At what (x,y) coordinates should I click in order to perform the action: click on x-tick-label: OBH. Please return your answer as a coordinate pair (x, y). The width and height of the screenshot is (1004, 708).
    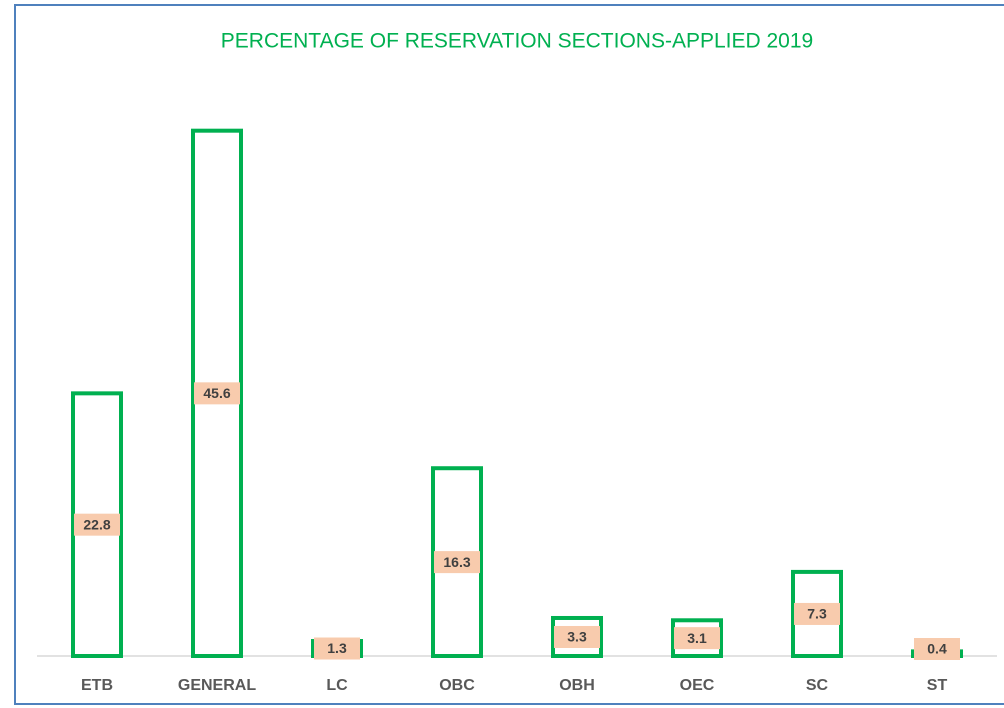
    Looking at the image, I should click on (577, 685).